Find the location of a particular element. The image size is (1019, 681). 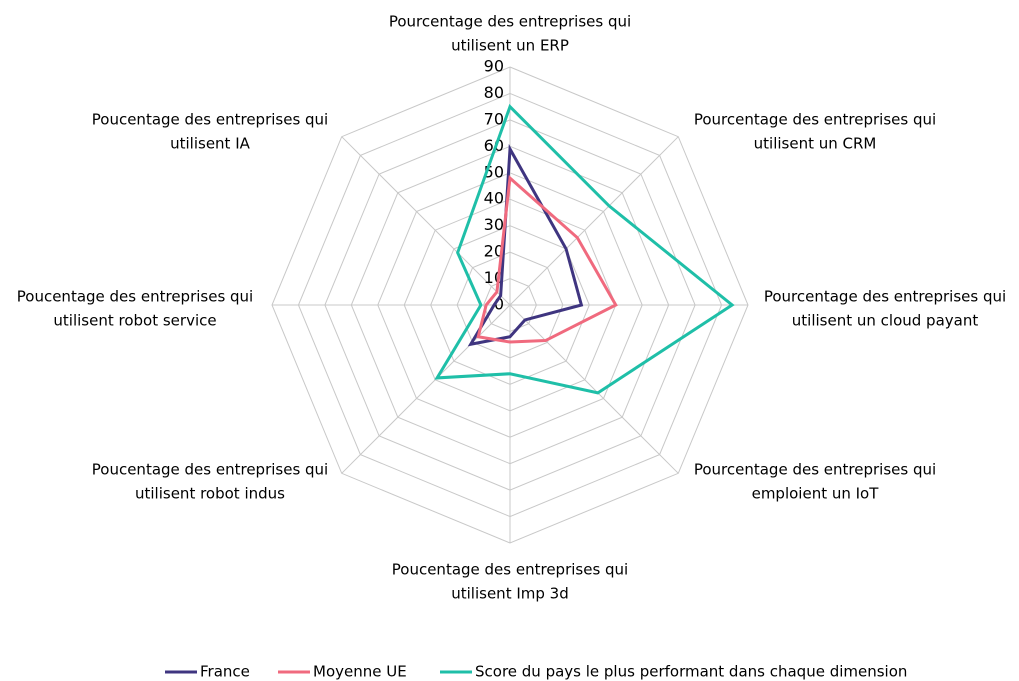

axis-label: utilisent un ERP is located at coordinates (510, 46).